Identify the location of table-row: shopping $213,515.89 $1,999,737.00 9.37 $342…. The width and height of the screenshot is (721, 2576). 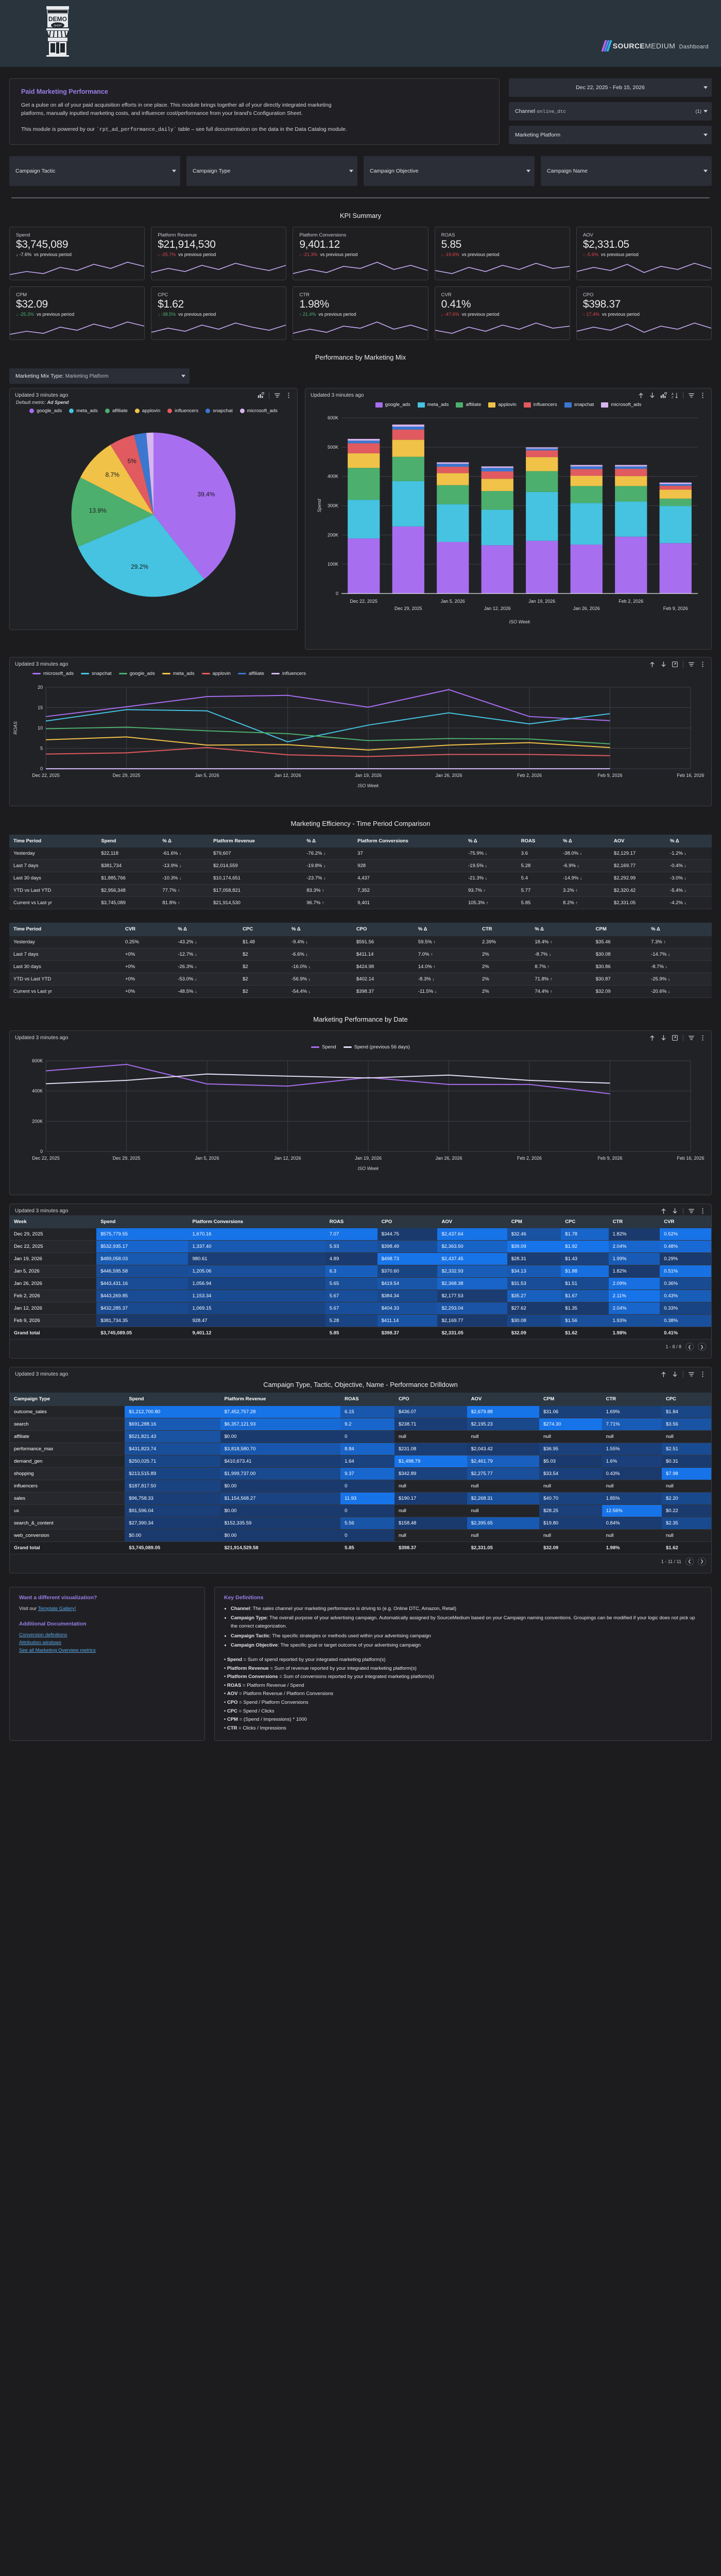
(360, 1473).